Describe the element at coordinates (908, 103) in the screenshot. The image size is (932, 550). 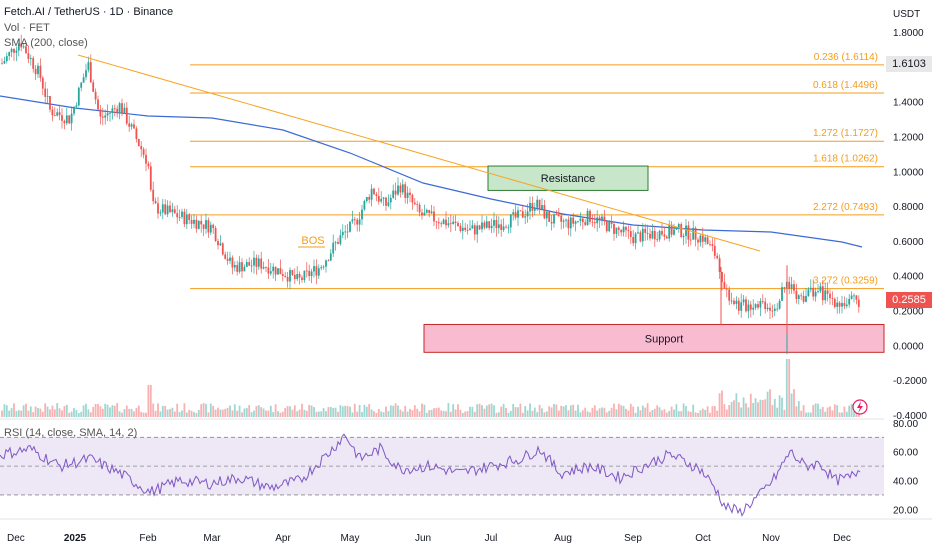
I see `price-tick-label: 1.4000` at that location.